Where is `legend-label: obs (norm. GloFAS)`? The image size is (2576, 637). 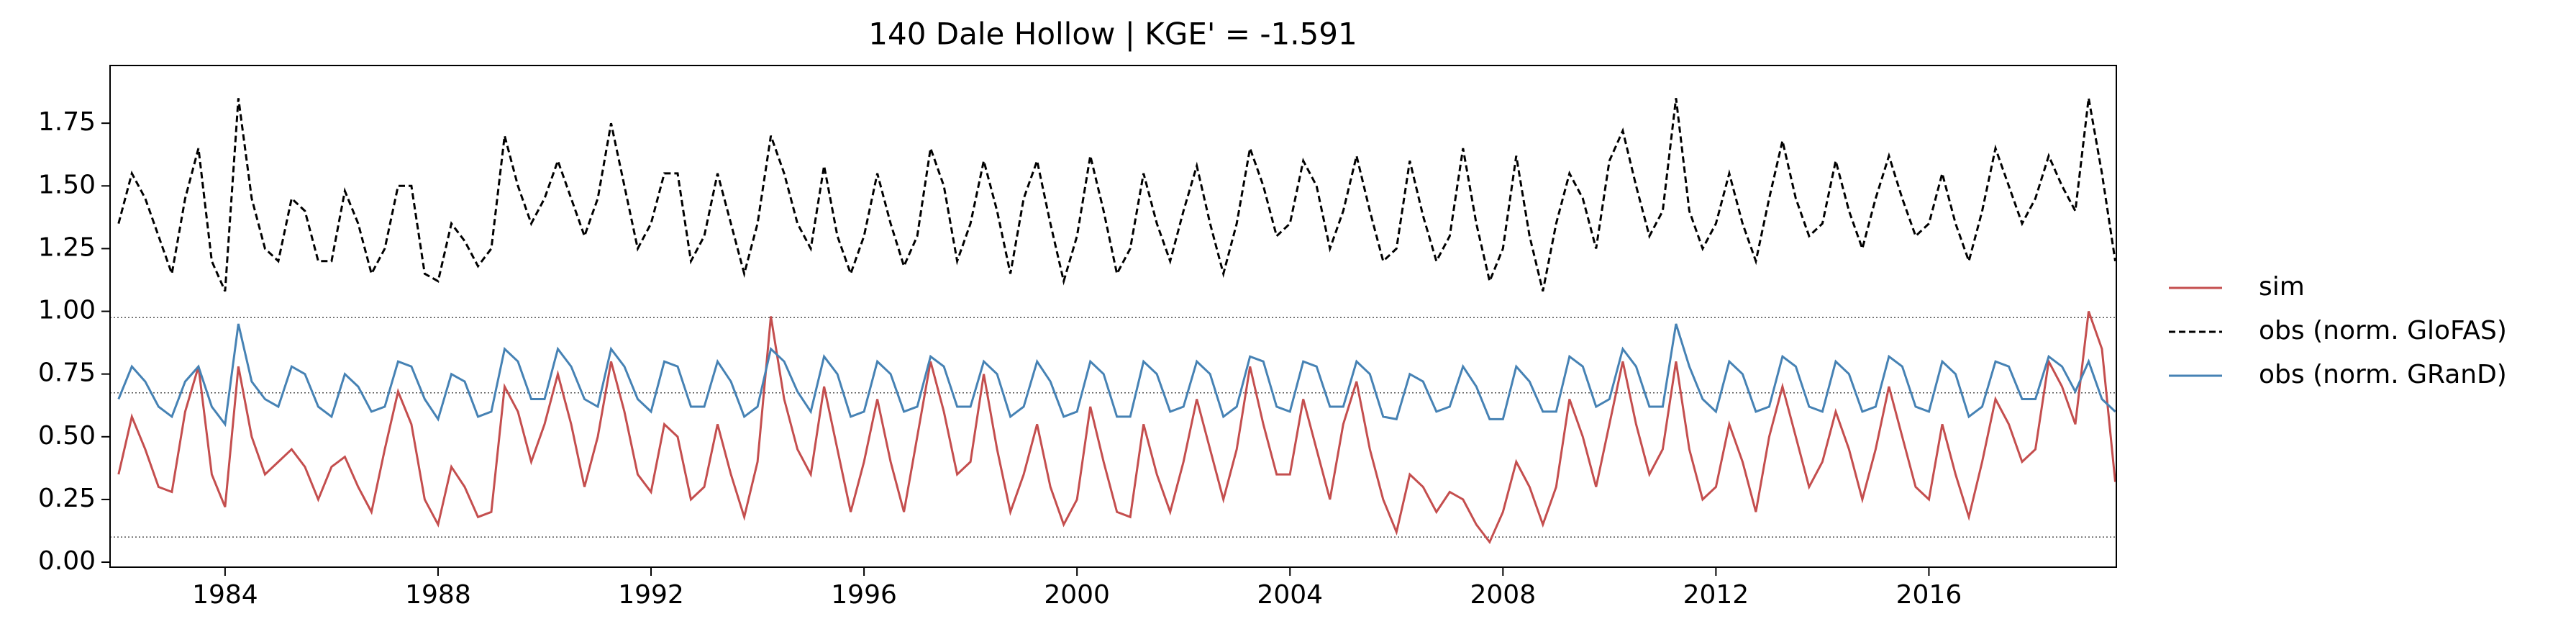 legend-label: obs (norm. GloFAS) is located at coordinates (2383, 331).